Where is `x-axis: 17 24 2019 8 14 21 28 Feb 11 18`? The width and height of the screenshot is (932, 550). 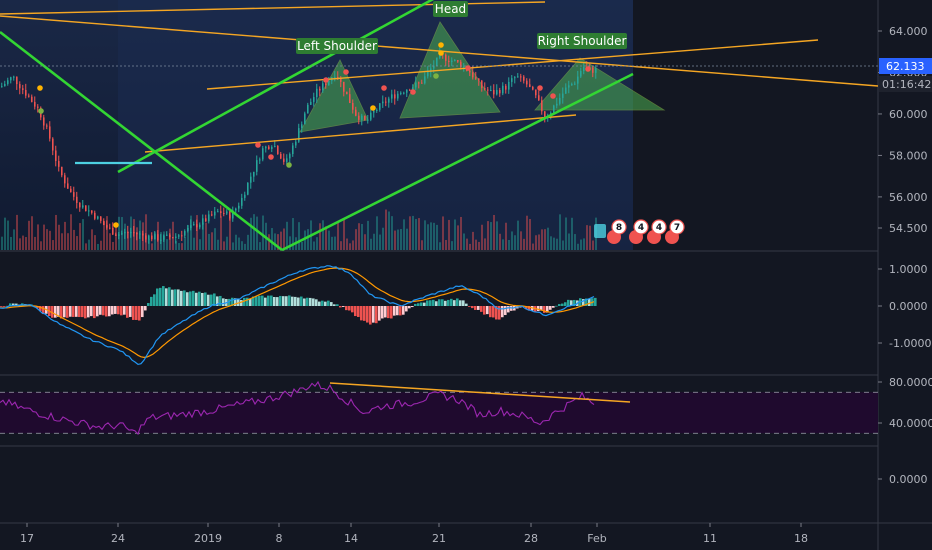
x-axis: 17 24 2019 8 14 21 28 Feb 11 18 is located at coordinates (414, 534).